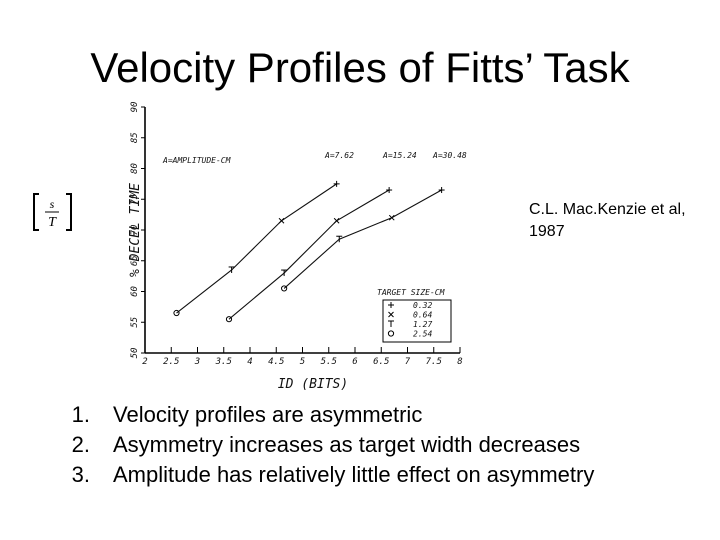 The width and height of the screenshot is (720, 540). What do you see at coordinates (276, 362) in the screenshot?
I see `x-tick-label: 4.5` at bounding box center [276, 362].